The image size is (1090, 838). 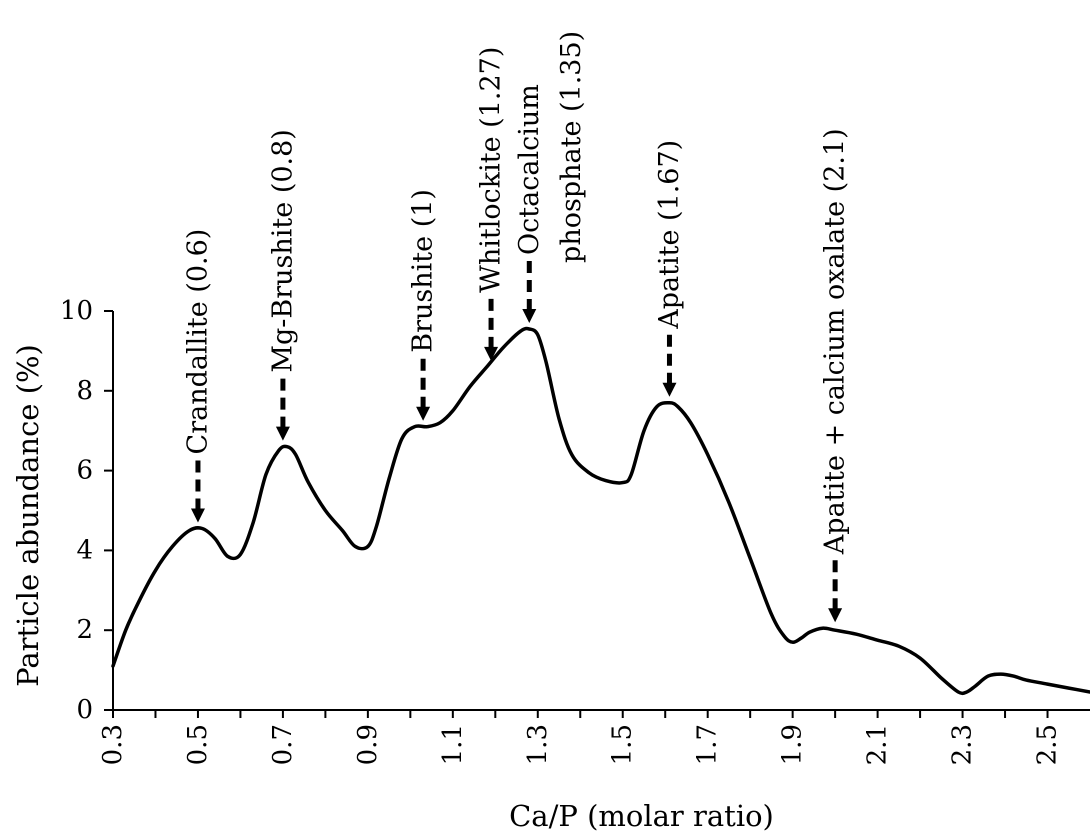 What do you see at coordinates (86, 510) in the screenshot?
I see `y-ticks: 0 2 4 6 8 10` at bounding box center [86, 510].